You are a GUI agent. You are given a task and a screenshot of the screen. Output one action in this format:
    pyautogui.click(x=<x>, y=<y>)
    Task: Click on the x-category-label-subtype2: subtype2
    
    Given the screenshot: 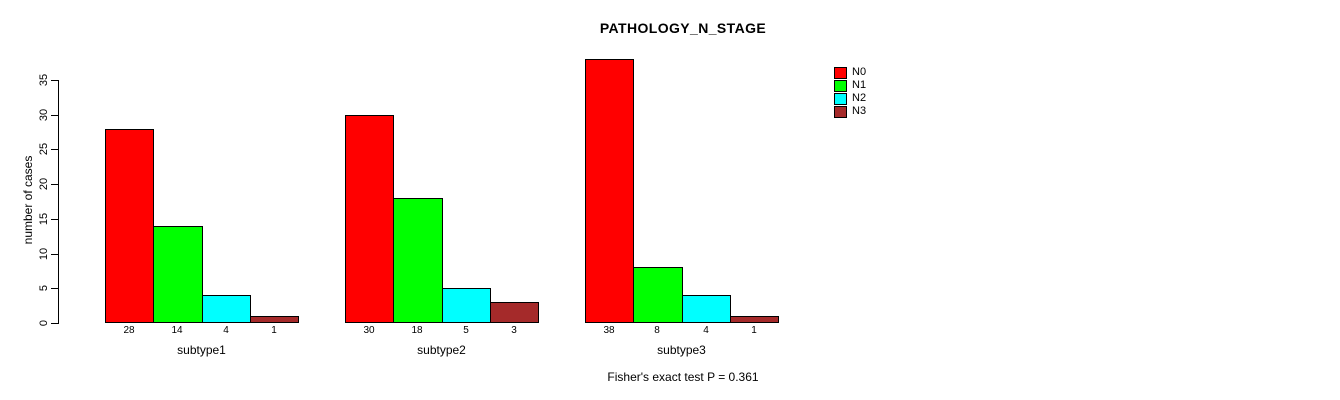 What is the action you would take?
    pyautogui.click(x=441, y=350)
    